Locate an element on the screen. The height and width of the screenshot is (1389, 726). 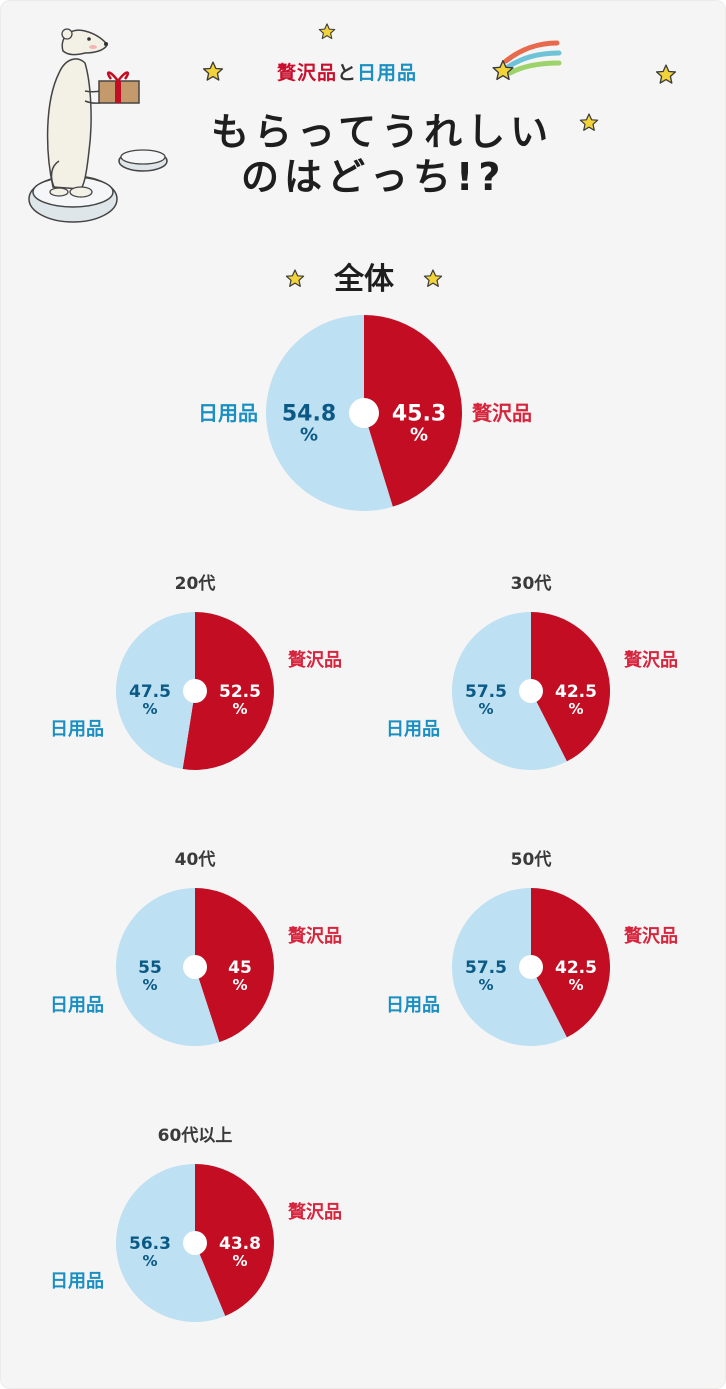
value-label-daily: 54.8 is located at coordinates (309, 414).